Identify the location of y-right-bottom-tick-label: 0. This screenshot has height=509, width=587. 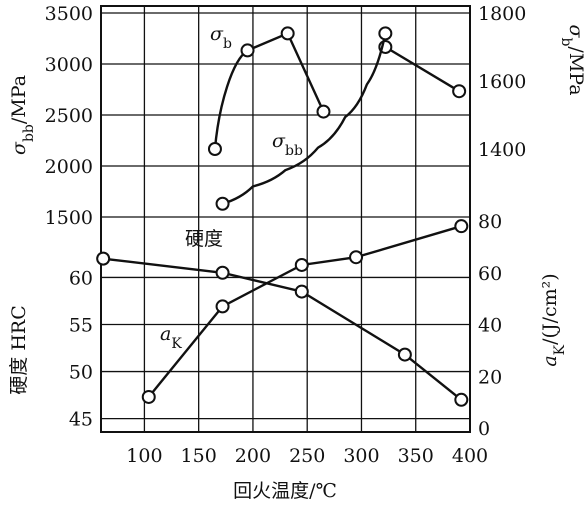
(484, 429).